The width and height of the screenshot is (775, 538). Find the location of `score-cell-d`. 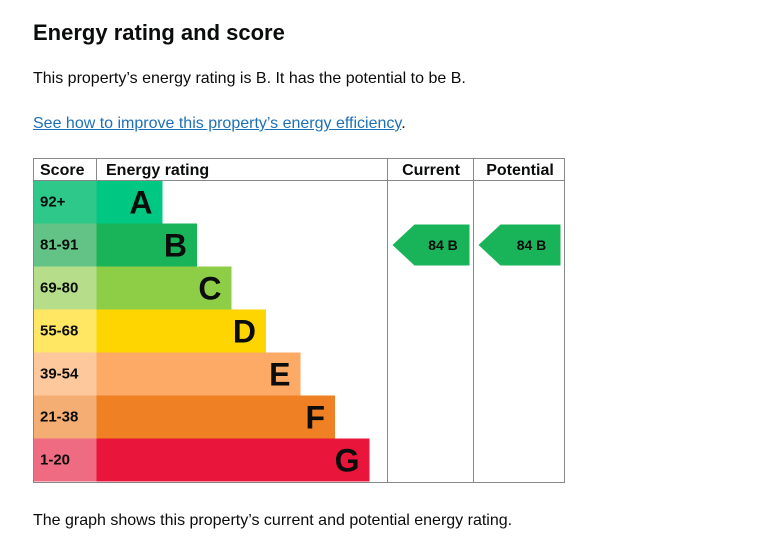

score-cell-d is located at coordinates (65, 331).